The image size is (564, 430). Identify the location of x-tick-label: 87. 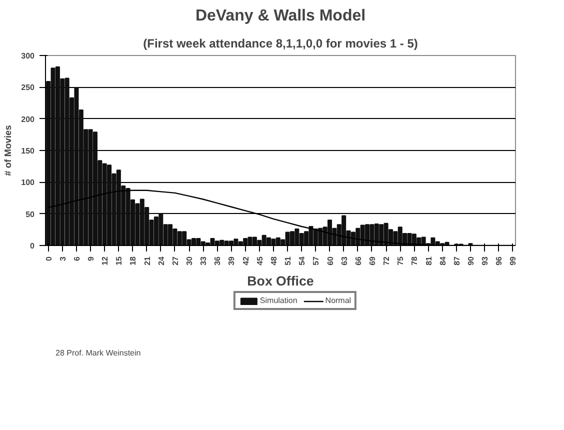
(457, 261).